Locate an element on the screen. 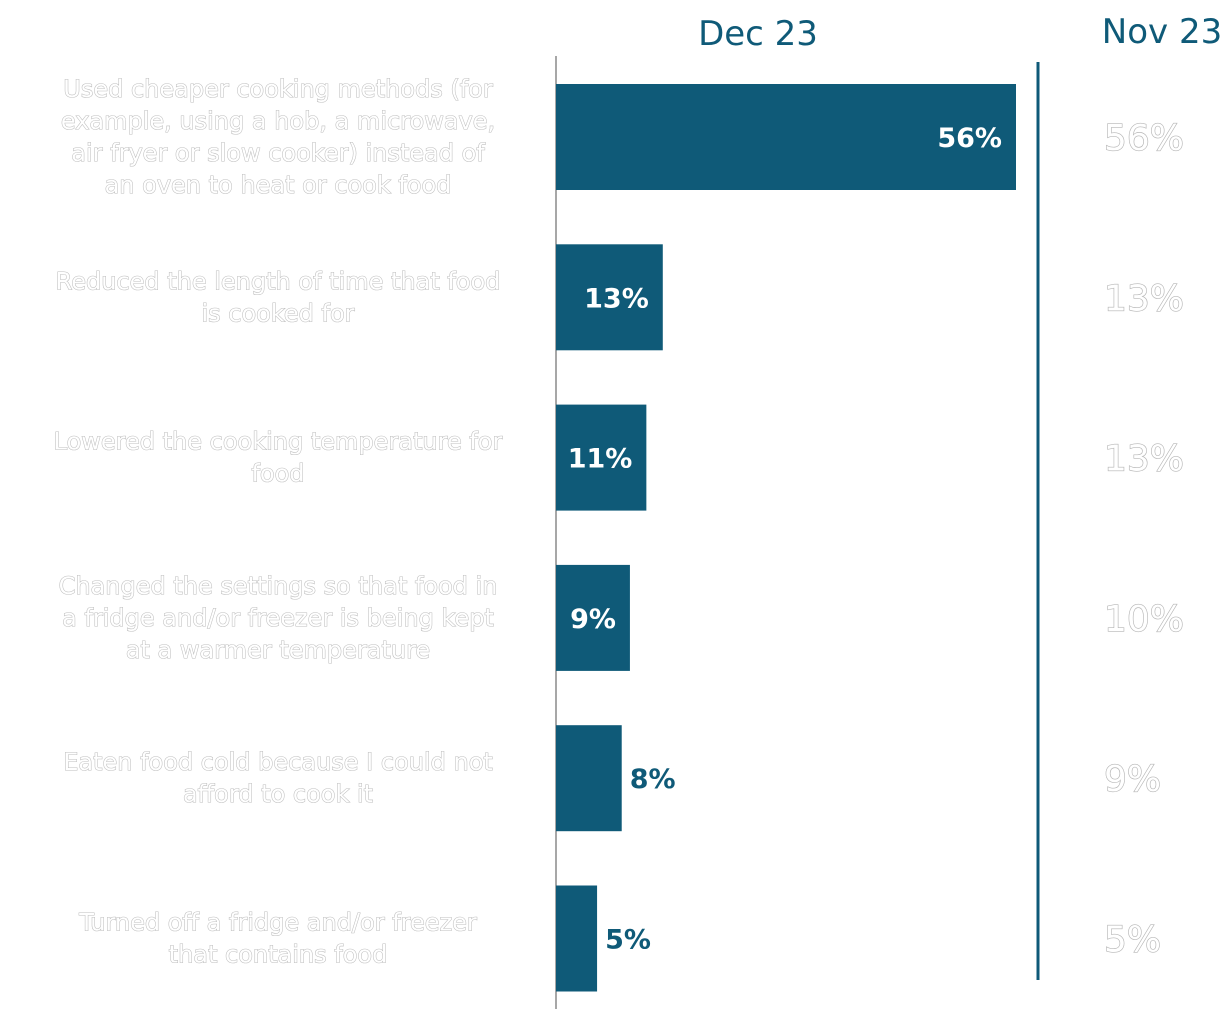 This screenshot has width=1224, height=1009. data-label: 13% is located at coordinates (616, 298).